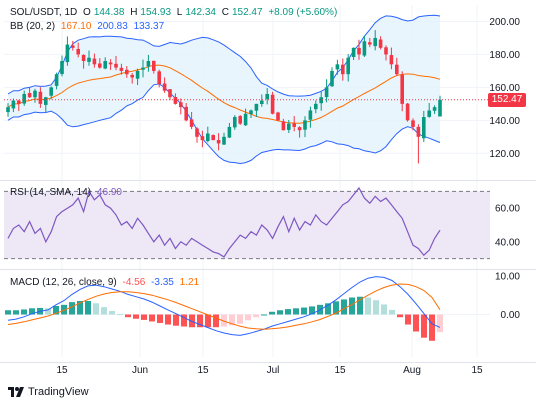 This screenshot has height=402, width=536. I want to click on rsi-tick-label: 60.00, so click(507, 209).